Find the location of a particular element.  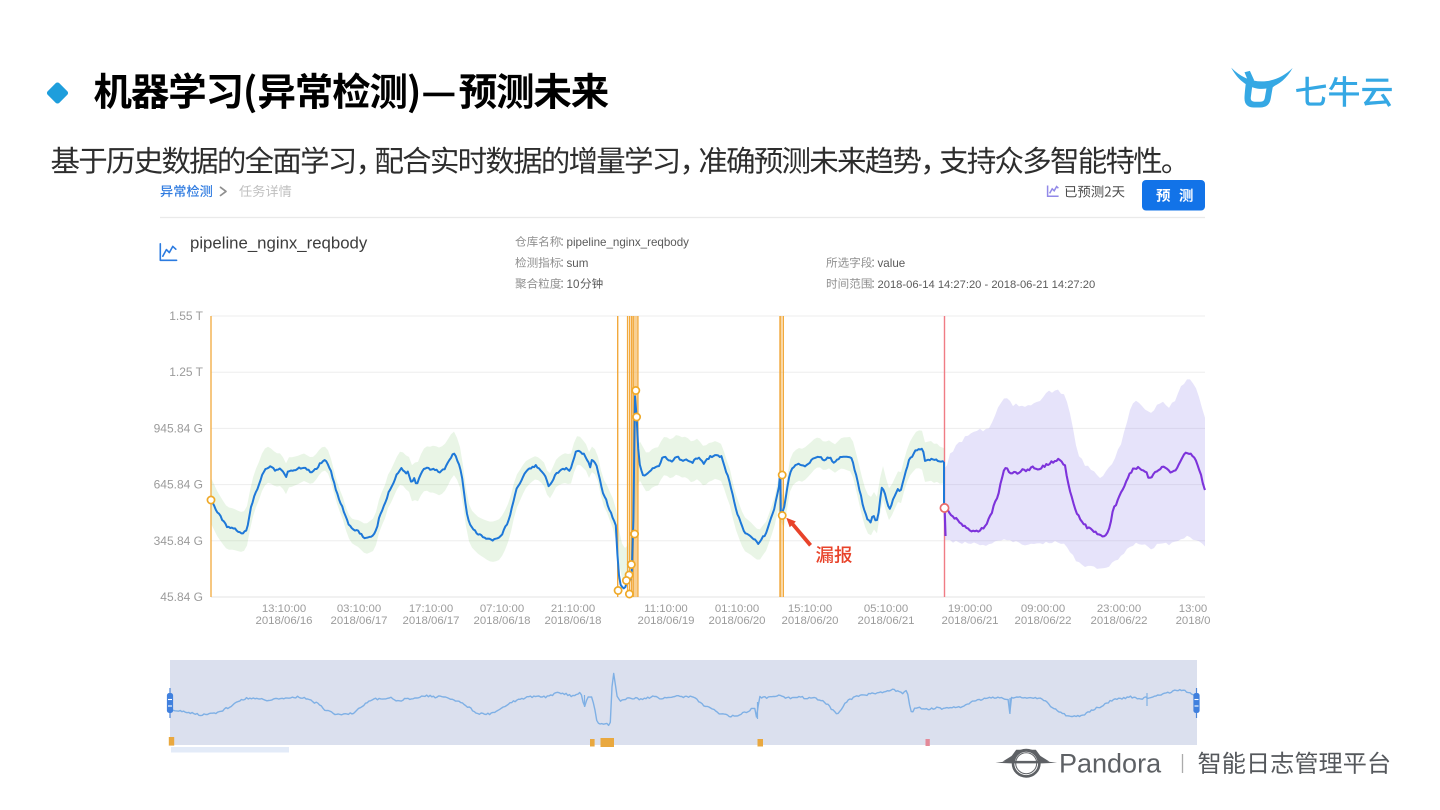

svg-text: 23:00:00 is located at coordinates (1119, 609).